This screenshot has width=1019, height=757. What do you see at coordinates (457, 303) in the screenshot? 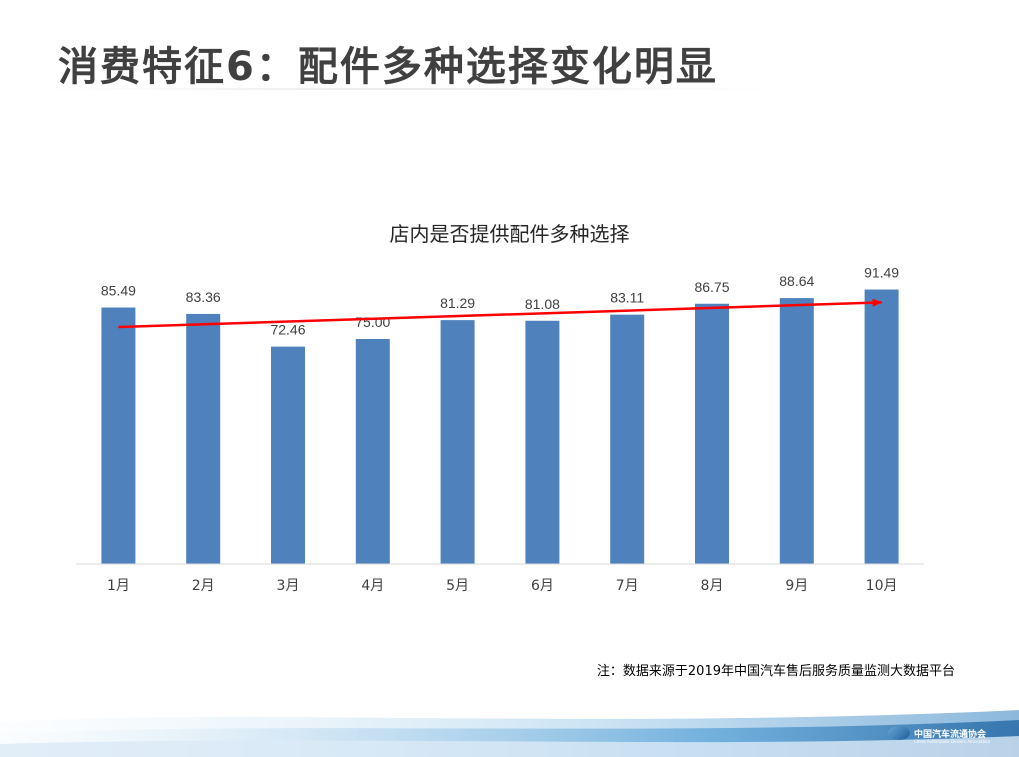
I see `data-label-5月: 81.29` at bounding box center [457, 303].